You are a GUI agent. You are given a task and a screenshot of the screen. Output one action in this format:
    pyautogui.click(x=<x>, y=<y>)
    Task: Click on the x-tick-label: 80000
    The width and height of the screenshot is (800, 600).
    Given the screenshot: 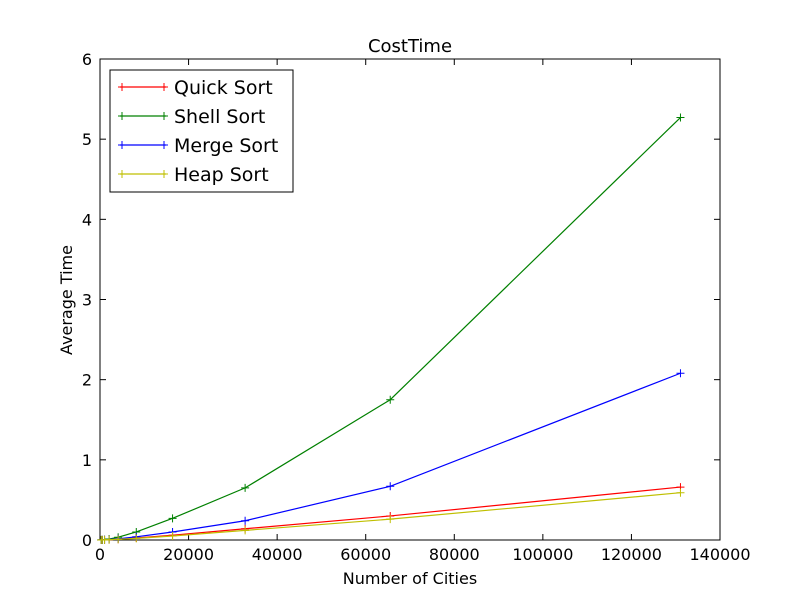 What is the action you would take?
    pyautogui.click(x=454, y=554)
    